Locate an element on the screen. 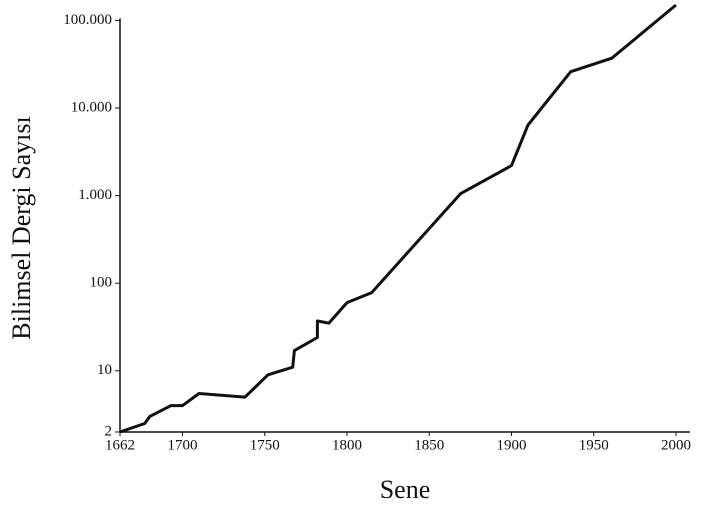  x-tick-label: 1950 is located at coordinates (594, 445).